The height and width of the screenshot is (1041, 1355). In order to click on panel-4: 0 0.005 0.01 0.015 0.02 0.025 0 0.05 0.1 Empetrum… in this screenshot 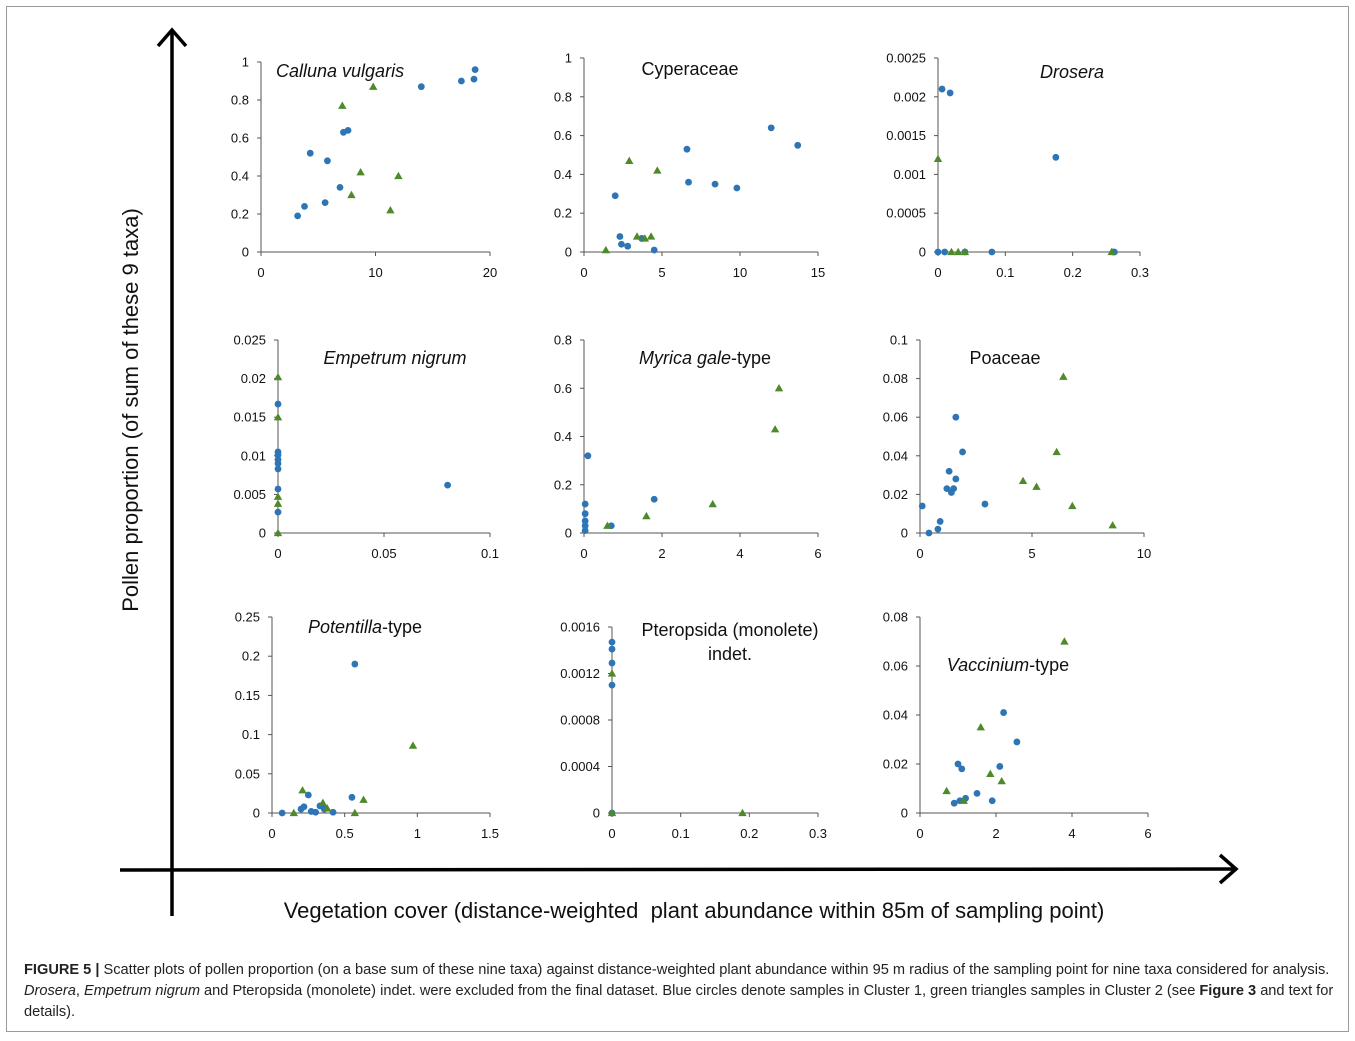, I will do `click(366, 447)`.